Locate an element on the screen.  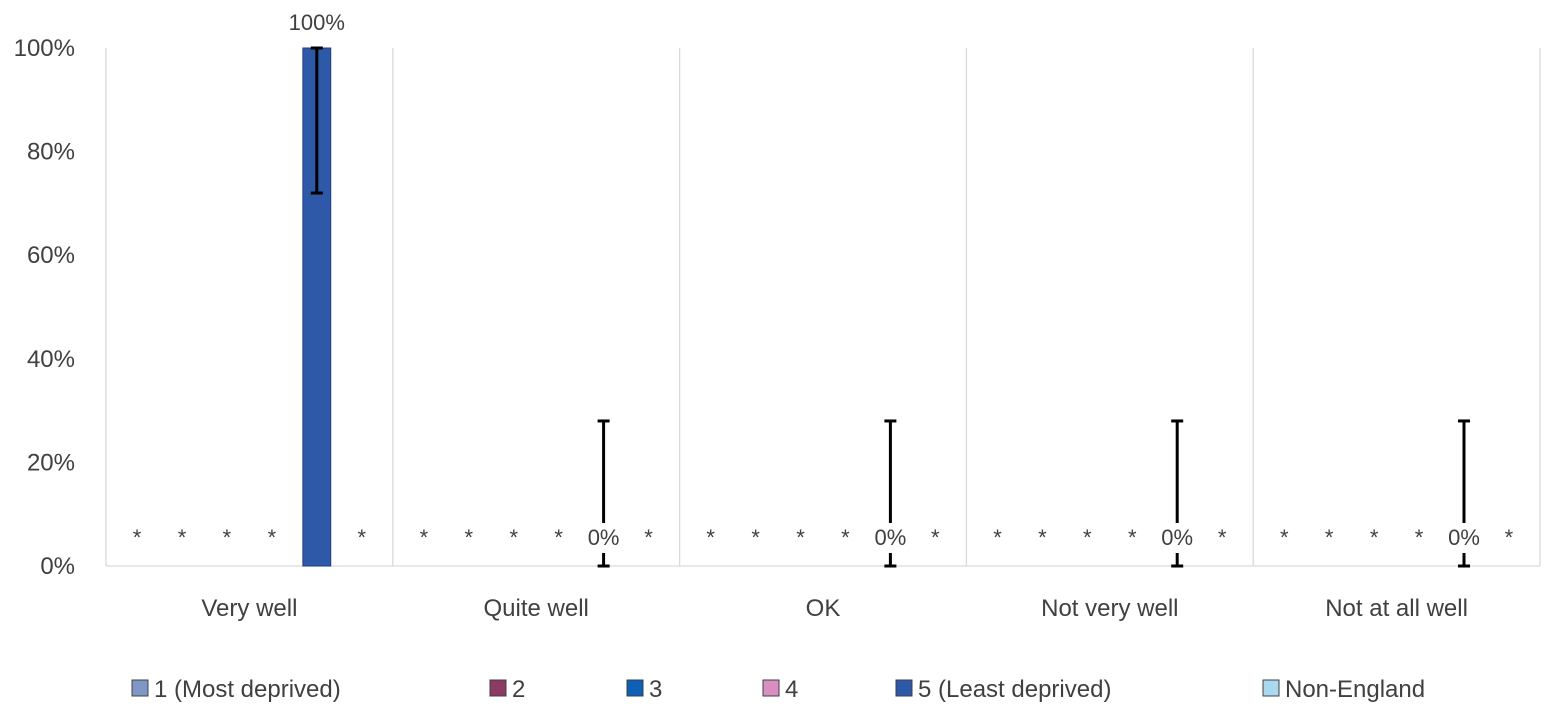
legend-item: 4 is located at coordinates (780, 689).